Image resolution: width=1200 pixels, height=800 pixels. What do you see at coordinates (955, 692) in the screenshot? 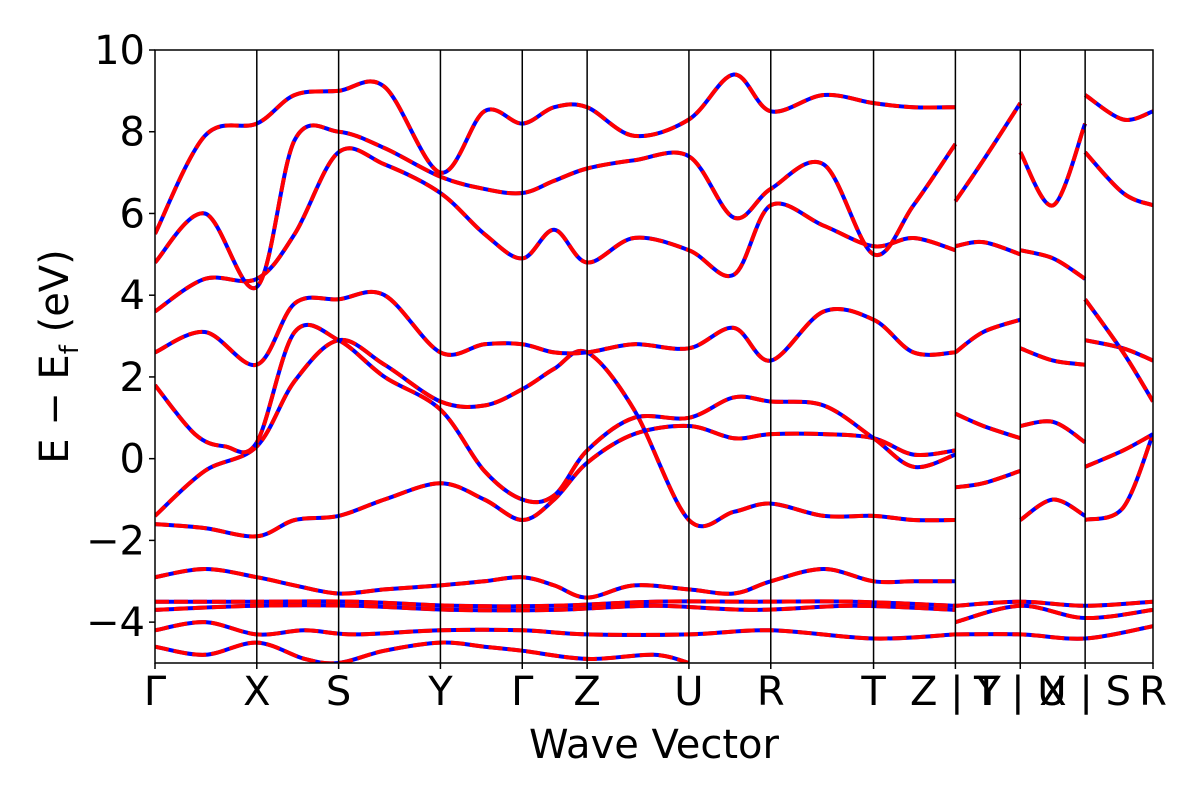
I see `x-tick-label-9: Z | Y` at bounding box center [955, 692].